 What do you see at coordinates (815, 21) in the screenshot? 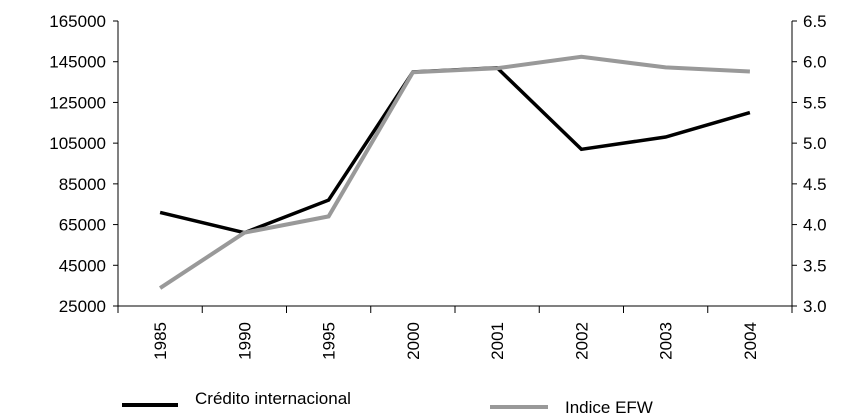
I see `right-tick-label: 6.5` at bounding box center [815, 21].